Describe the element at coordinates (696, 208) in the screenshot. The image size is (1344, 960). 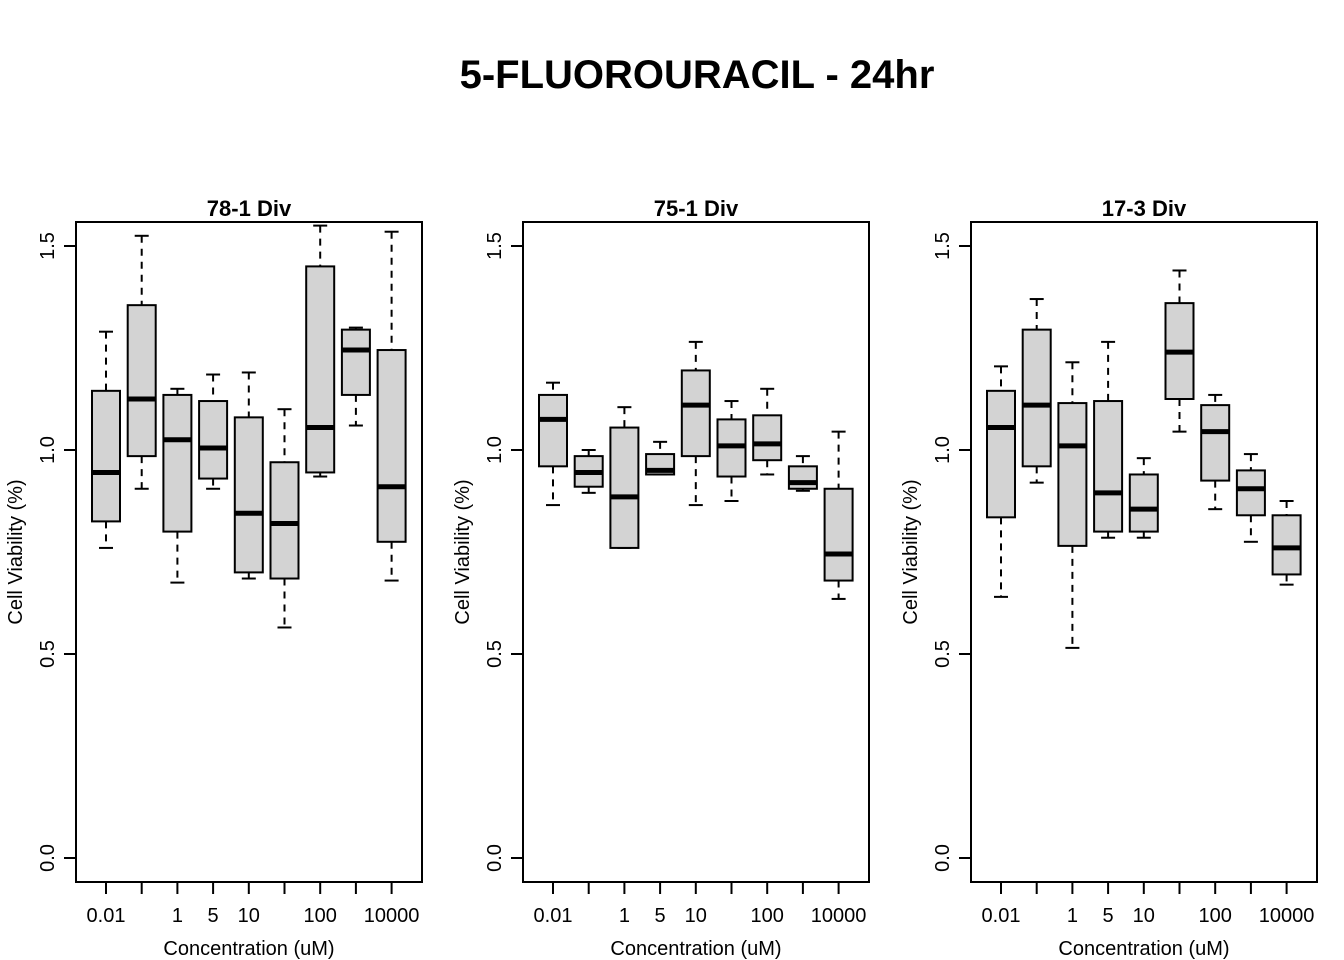
I see `panel-title: 75-1 Div` at that location.